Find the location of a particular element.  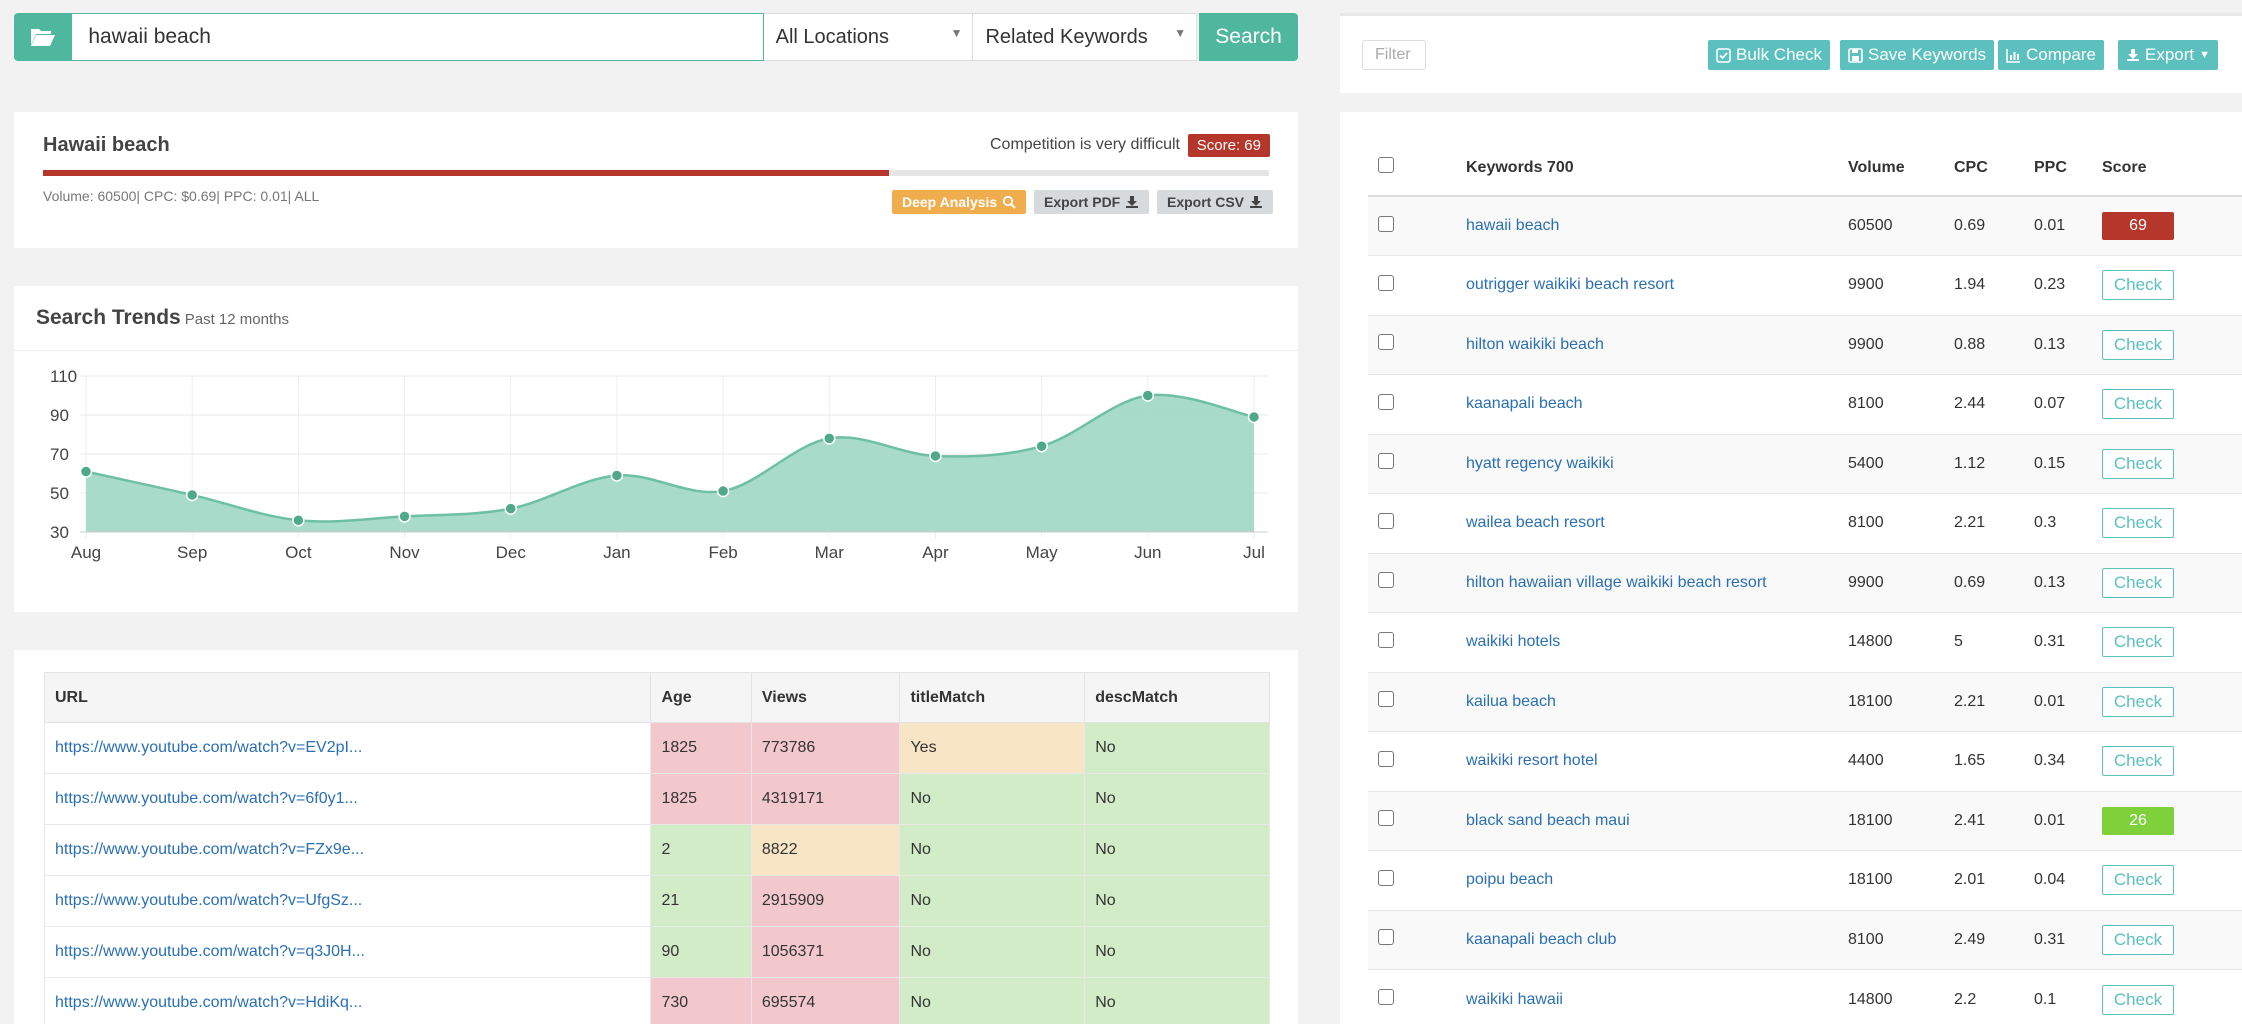

col-views: Views is located at coordinates (825, 697).